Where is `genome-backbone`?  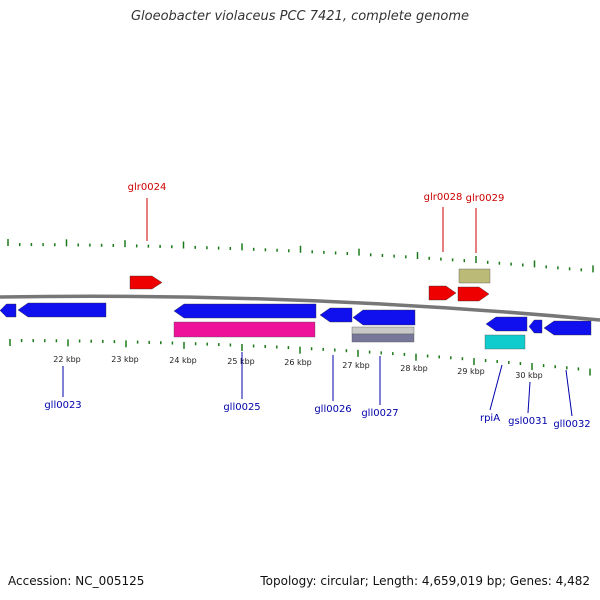
genome-backbone is located at coordinates (300, 308).